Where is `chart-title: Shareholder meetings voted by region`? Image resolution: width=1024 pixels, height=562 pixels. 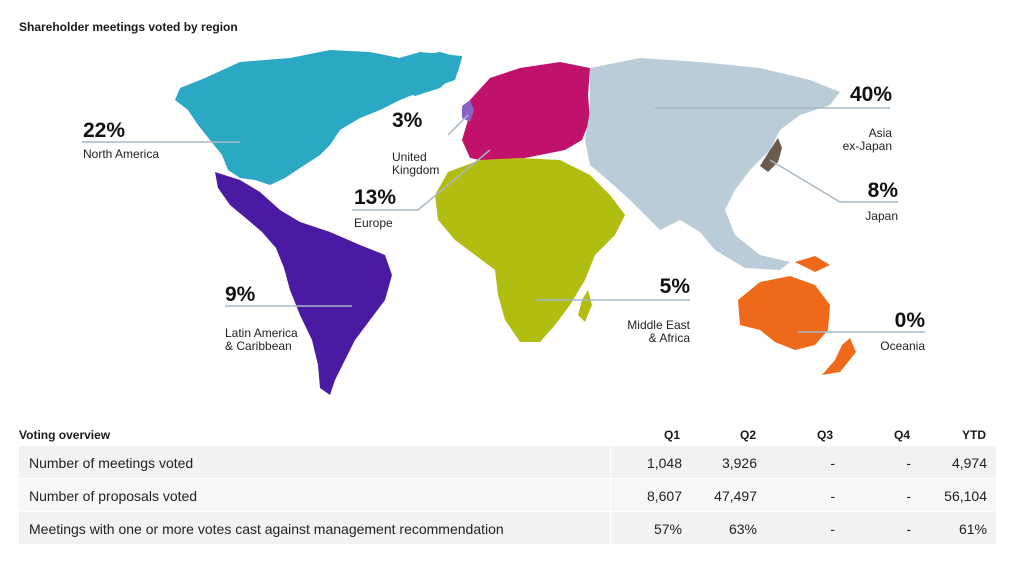
chart-title: Shareholder meetings voted by region is located at coordinates (128, 27).